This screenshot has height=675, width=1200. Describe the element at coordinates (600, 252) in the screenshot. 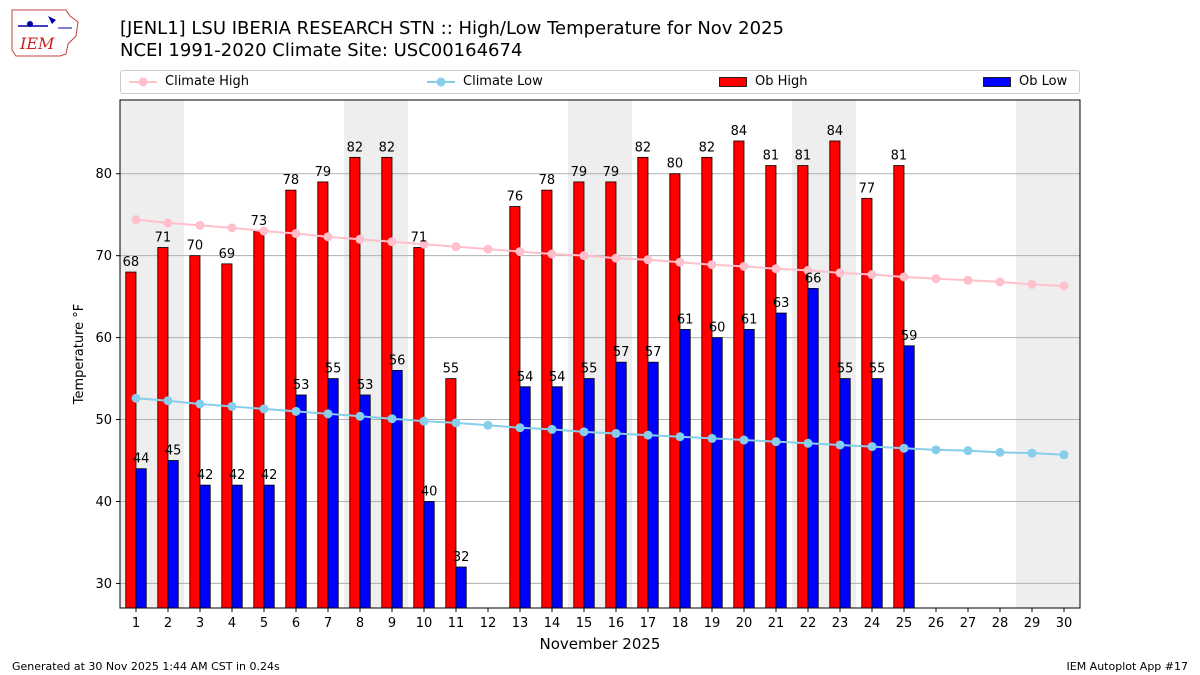

I see `climate-high-line` at that location.